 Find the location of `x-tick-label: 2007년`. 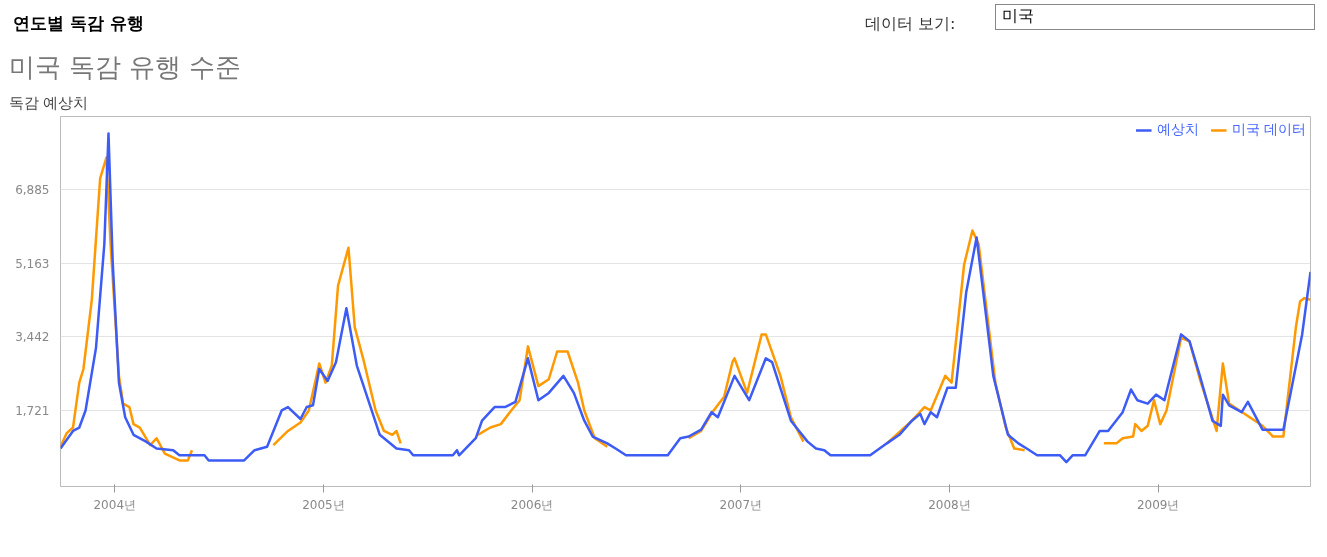

x-tick-label: 2007년 is located at coordinates (741, 504).